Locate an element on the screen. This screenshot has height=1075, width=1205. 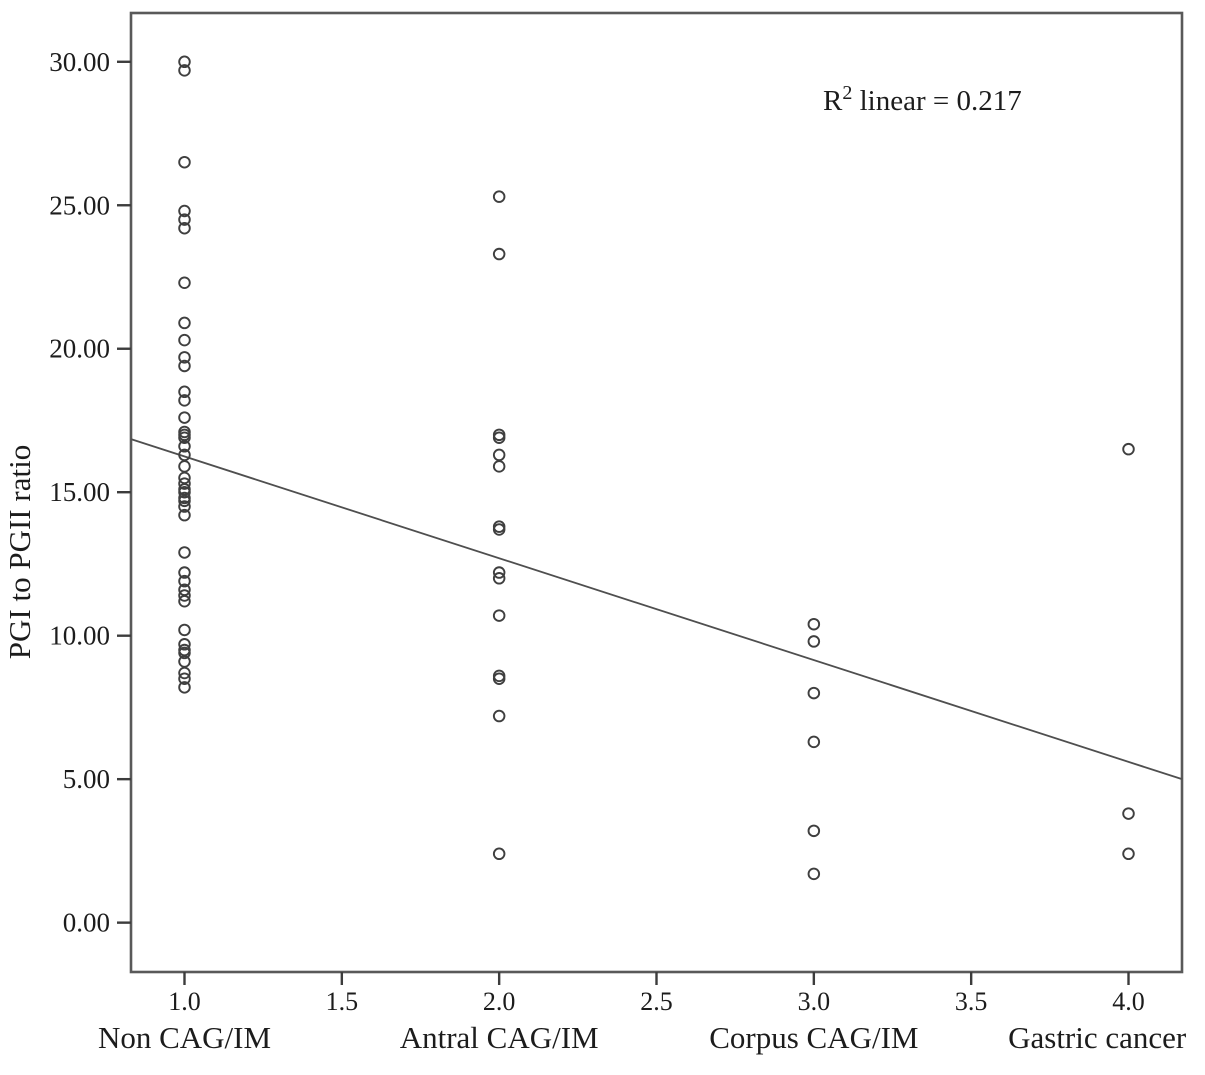
annotation-superscript: 2 is located at coordinates (847, 93).